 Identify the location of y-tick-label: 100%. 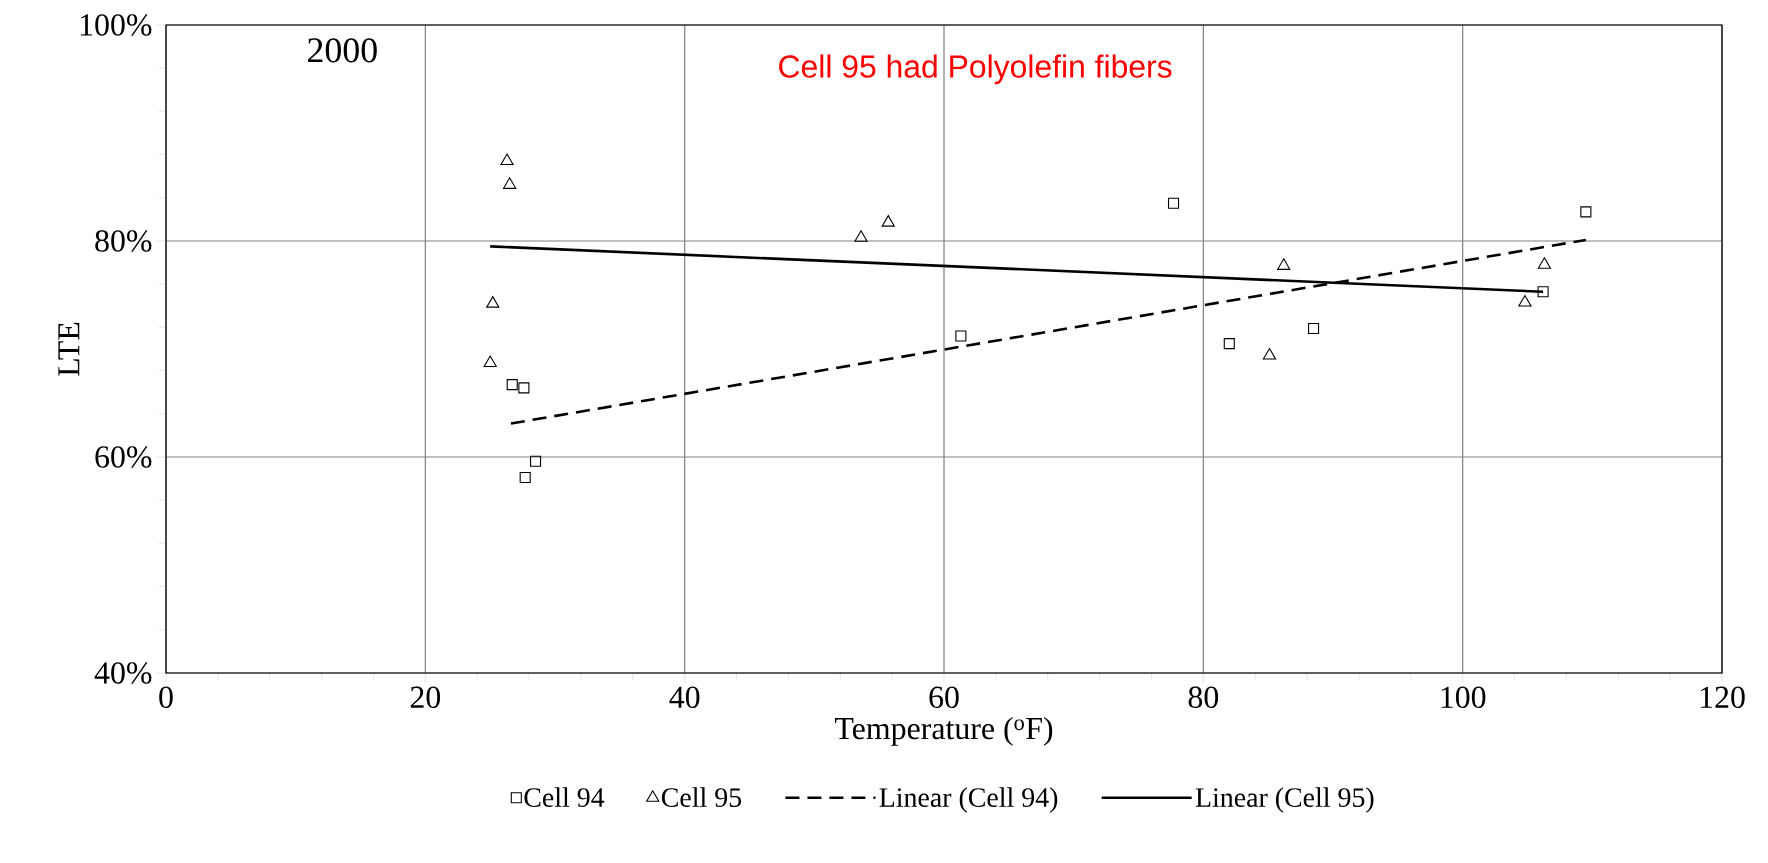
(116, 25).